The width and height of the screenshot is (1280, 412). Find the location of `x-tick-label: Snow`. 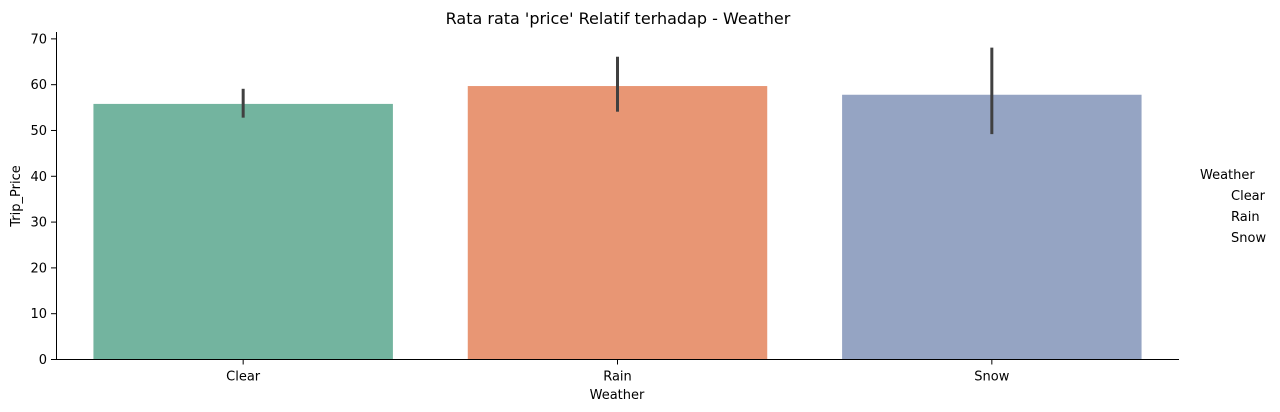

x-tick-label: Snow is located at coordinates (991, 377).